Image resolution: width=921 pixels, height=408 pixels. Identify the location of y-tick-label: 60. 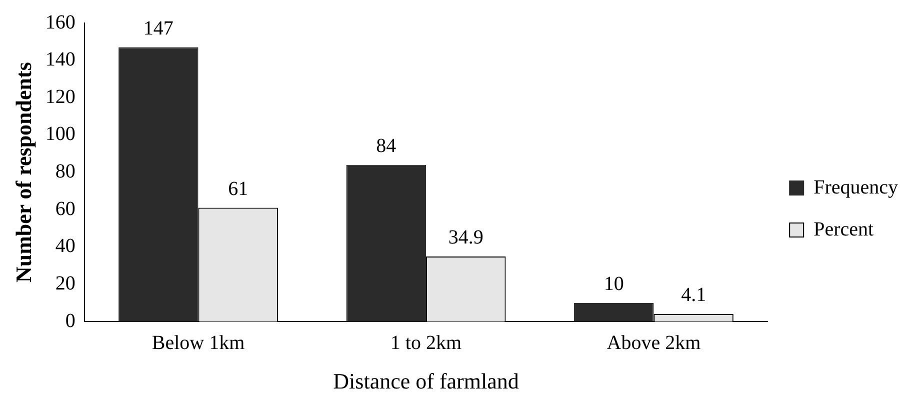
(65, 209).